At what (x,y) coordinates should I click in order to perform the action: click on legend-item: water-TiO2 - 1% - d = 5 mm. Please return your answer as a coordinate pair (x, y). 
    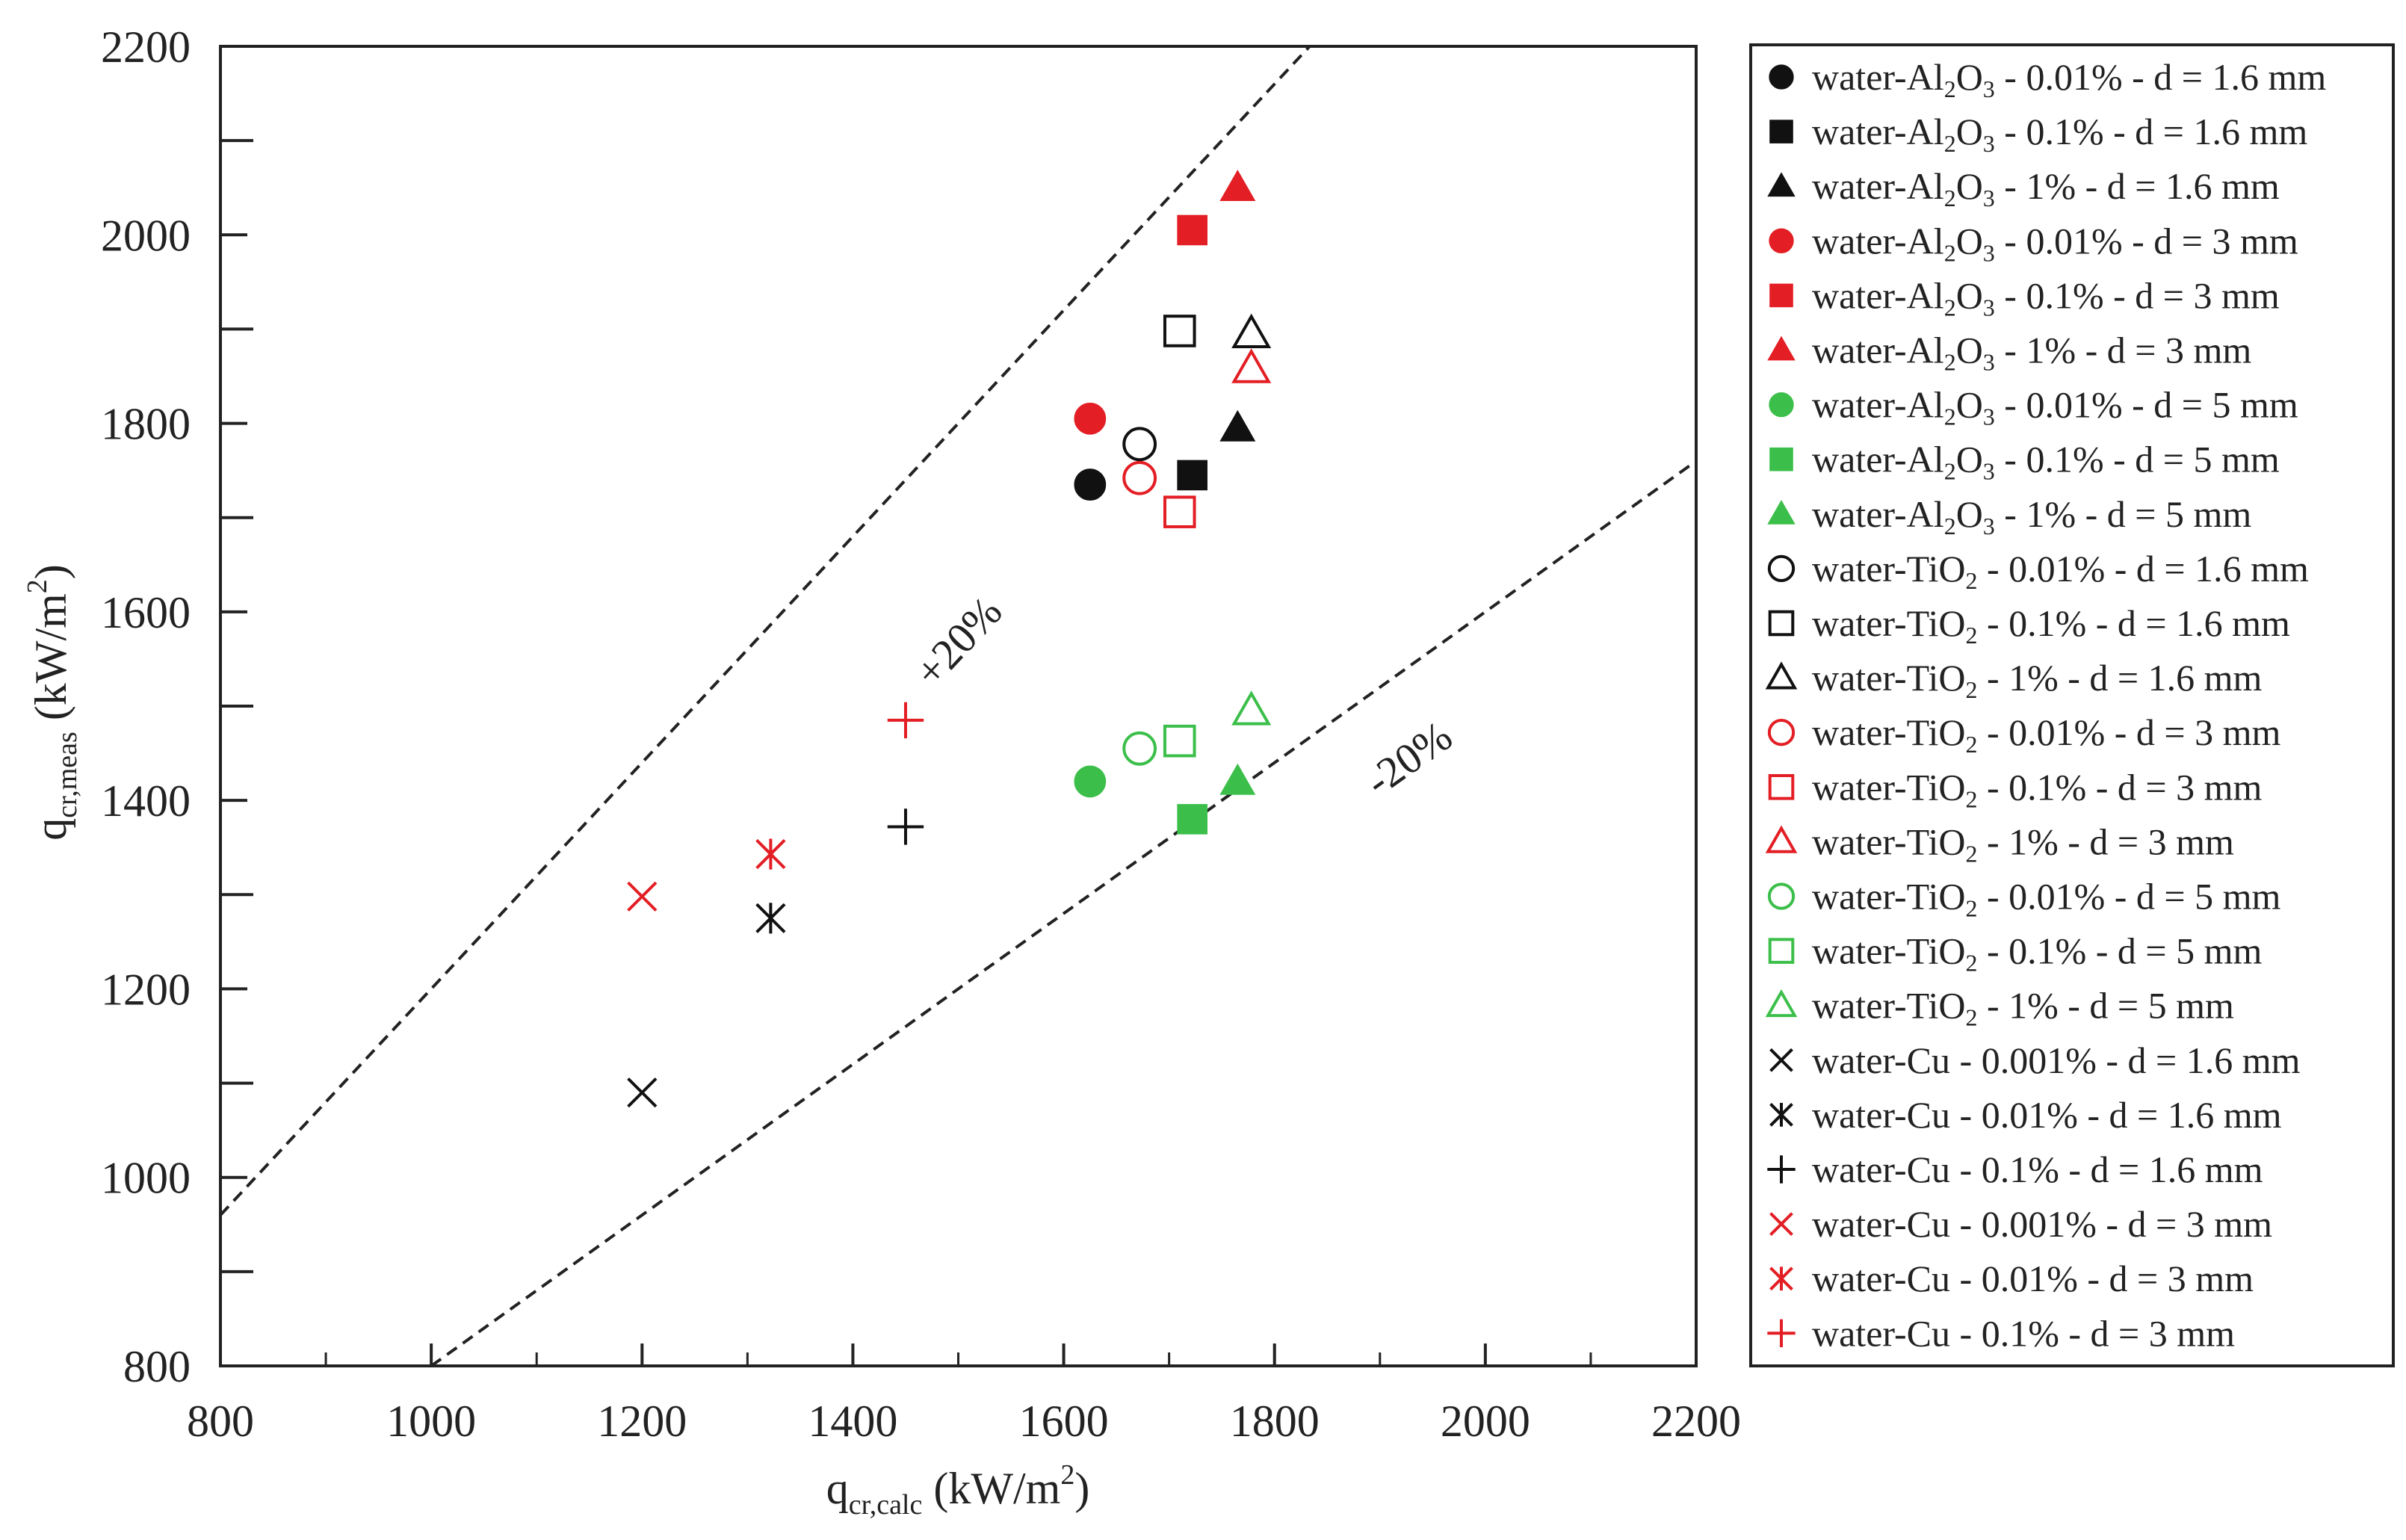
    Looking at the image, I should click on (2000, 1008).